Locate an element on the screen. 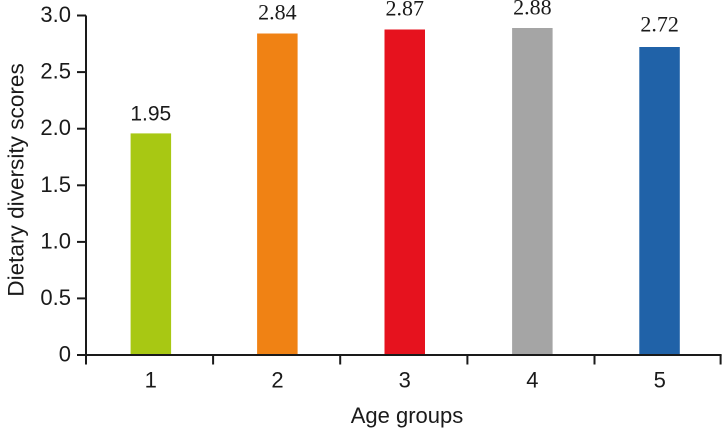  svg-text: 2.5 is located at coordinates (55, 71).